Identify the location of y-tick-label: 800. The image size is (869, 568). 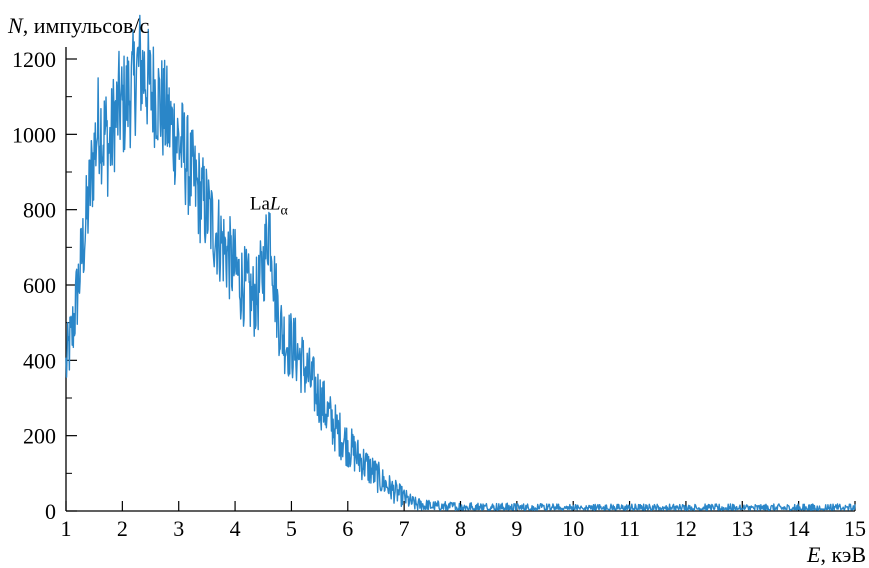
(39, 210).